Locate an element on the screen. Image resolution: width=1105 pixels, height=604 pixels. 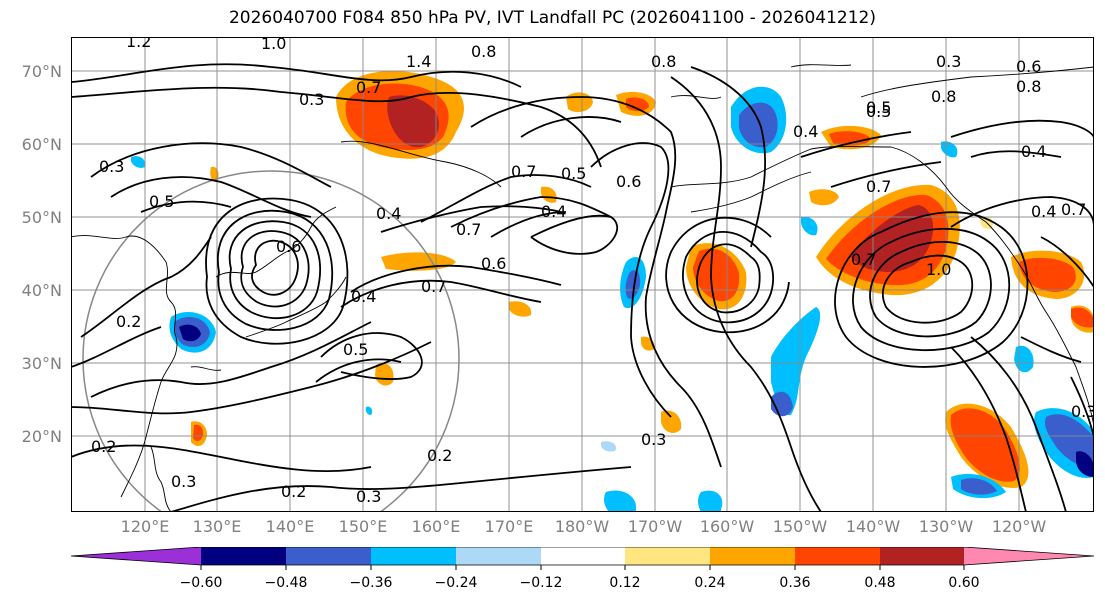
colorbar-tick-label: 0.24 is located at coordinates (710, 583).